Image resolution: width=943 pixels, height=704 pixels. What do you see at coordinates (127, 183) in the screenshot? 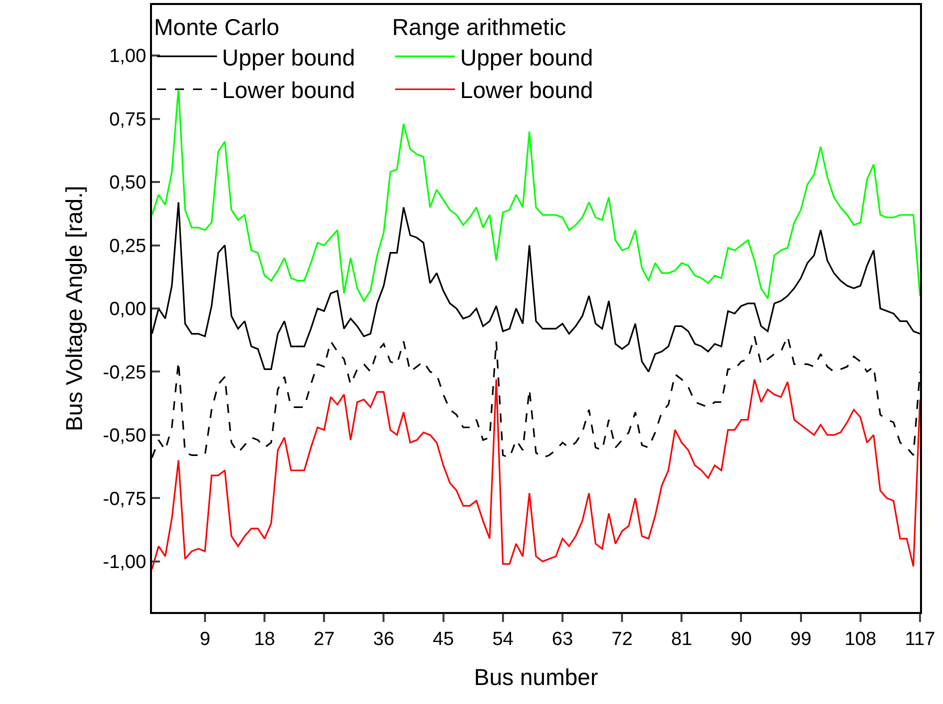
I see `y-tick-label: 0,50` at bounding box center [127, 183].